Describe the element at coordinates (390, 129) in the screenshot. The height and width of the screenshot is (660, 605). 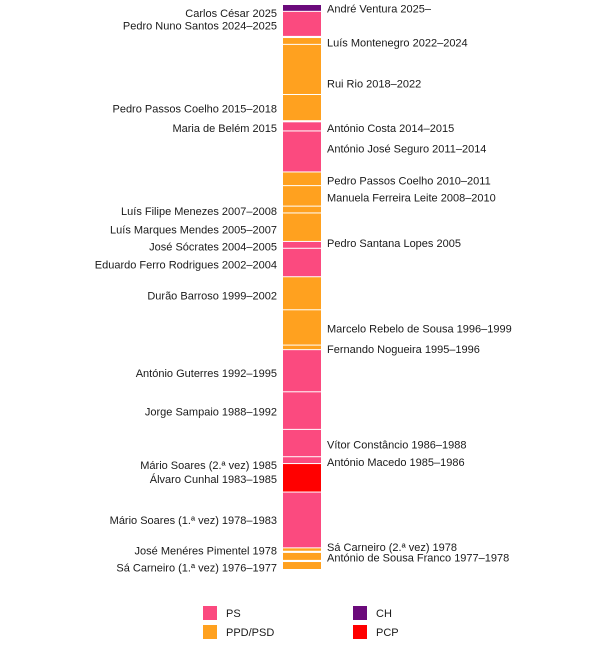
I see `leader-label: António Costa 2014–2015` at that location.